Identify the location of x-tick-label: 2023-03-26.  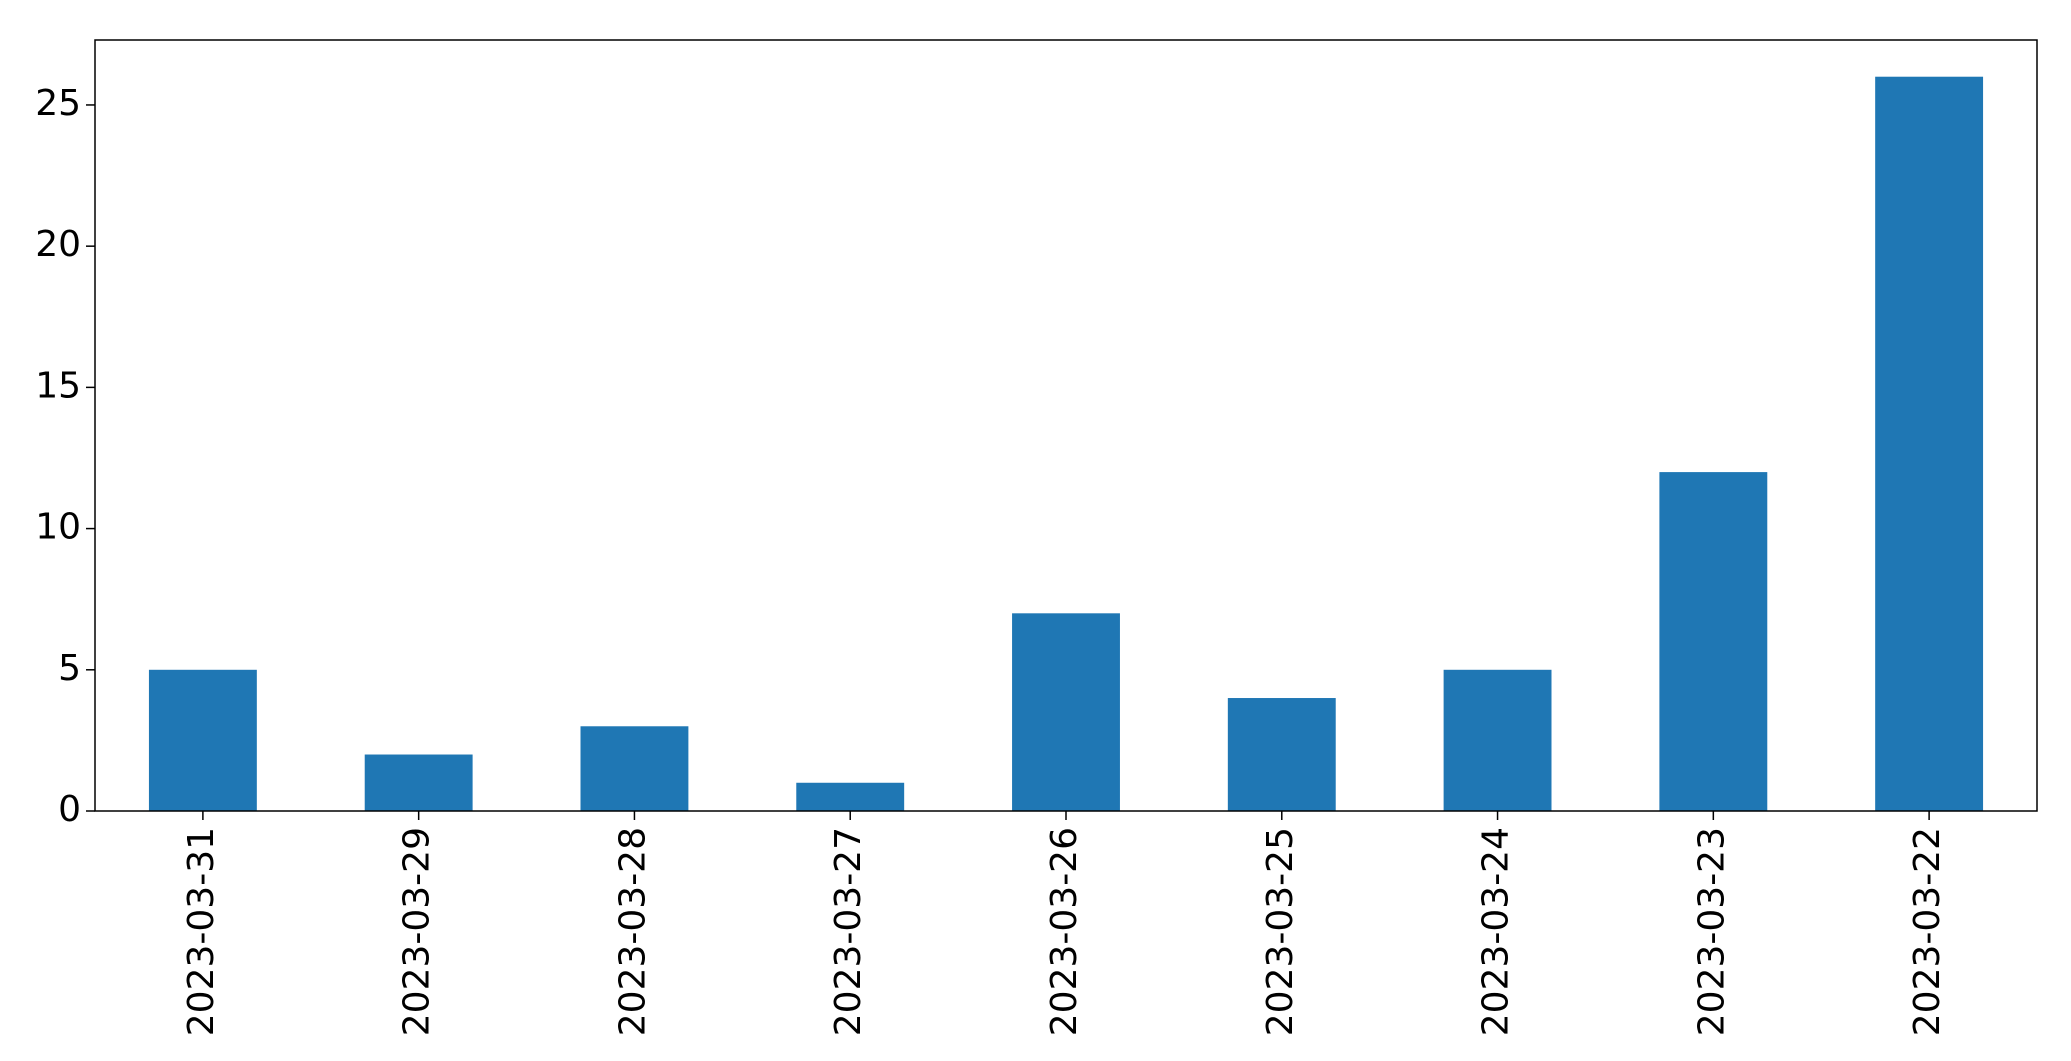
(1064, 931).